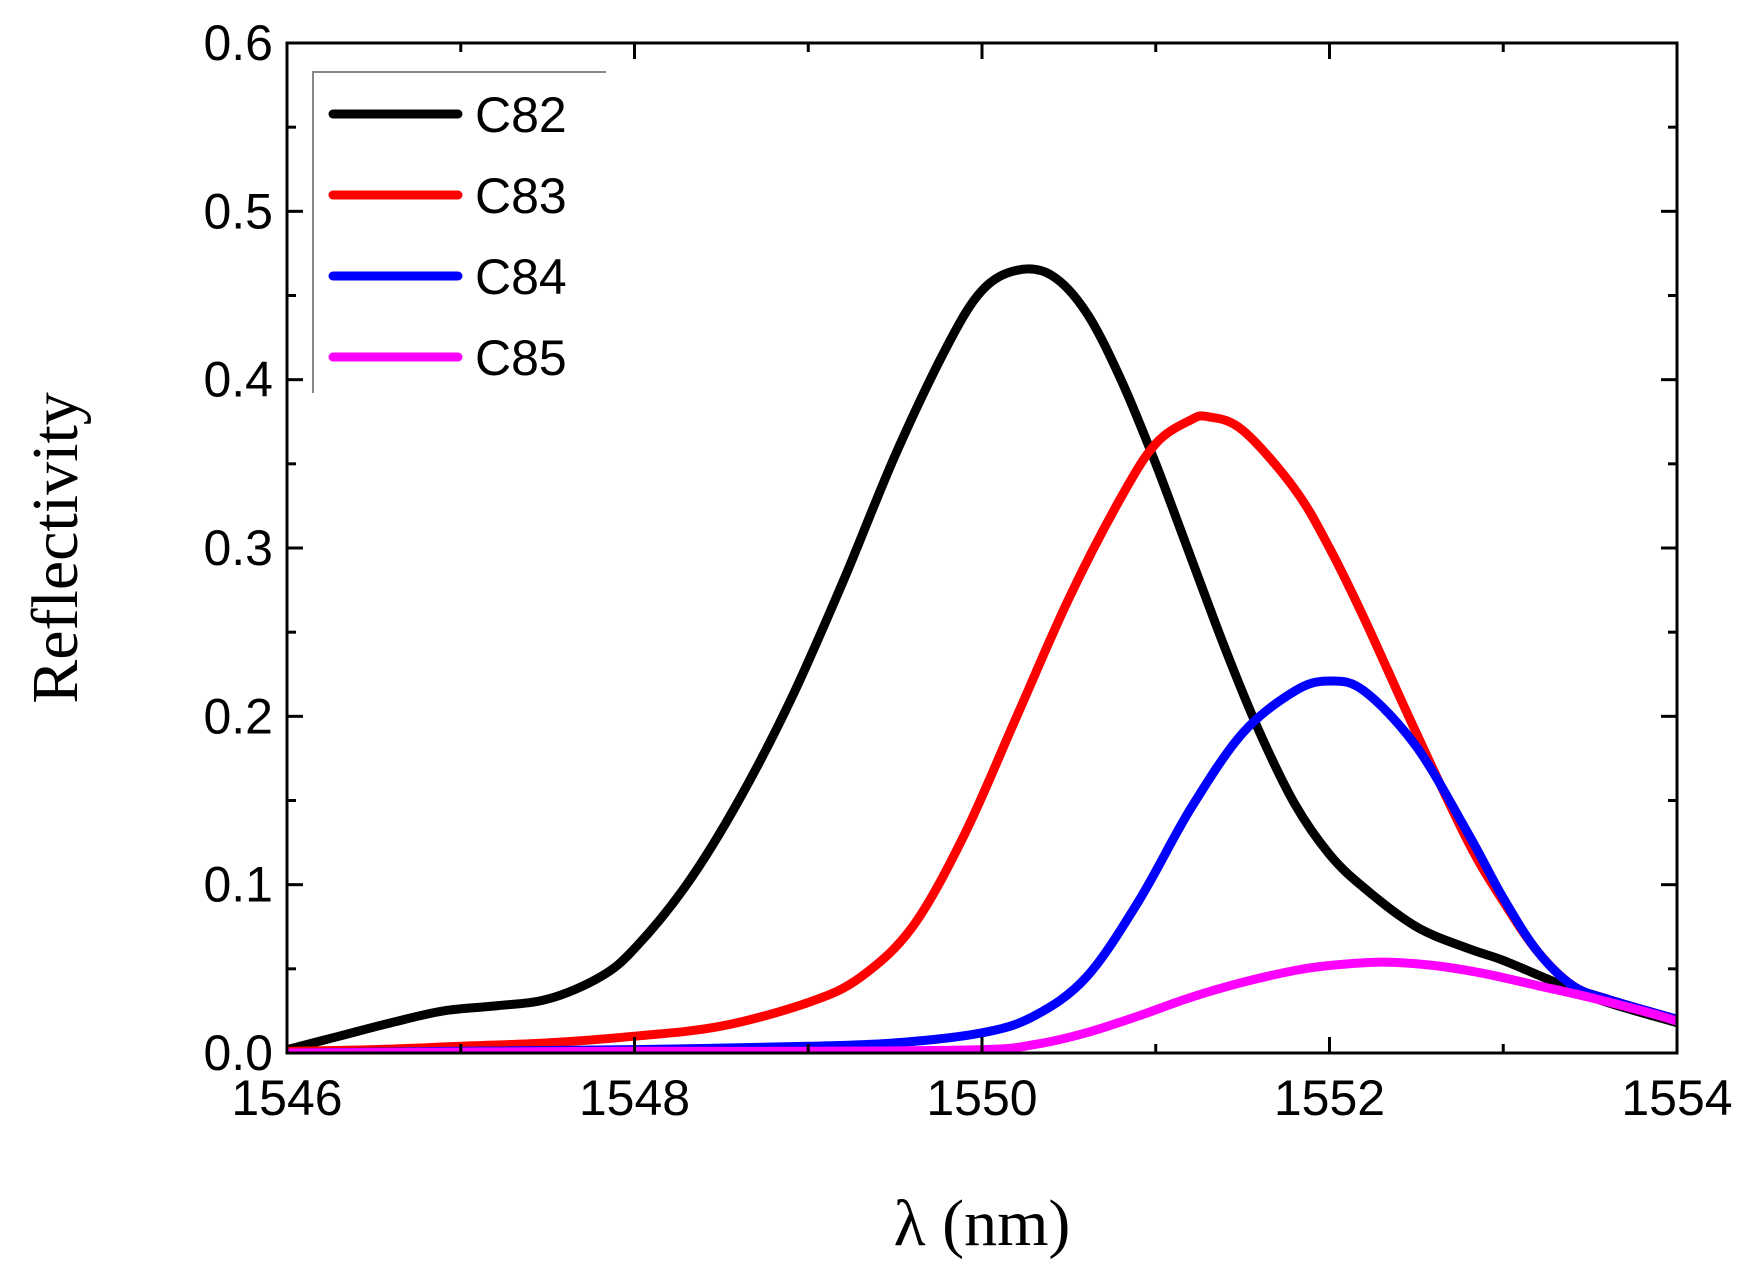 The width and height of the screenshot is (1757, 1267). What do you see at coordinates (981, 1098) in the screenshot?
I see `x-tick-label: 1550` at bounding box center [981, 1098].